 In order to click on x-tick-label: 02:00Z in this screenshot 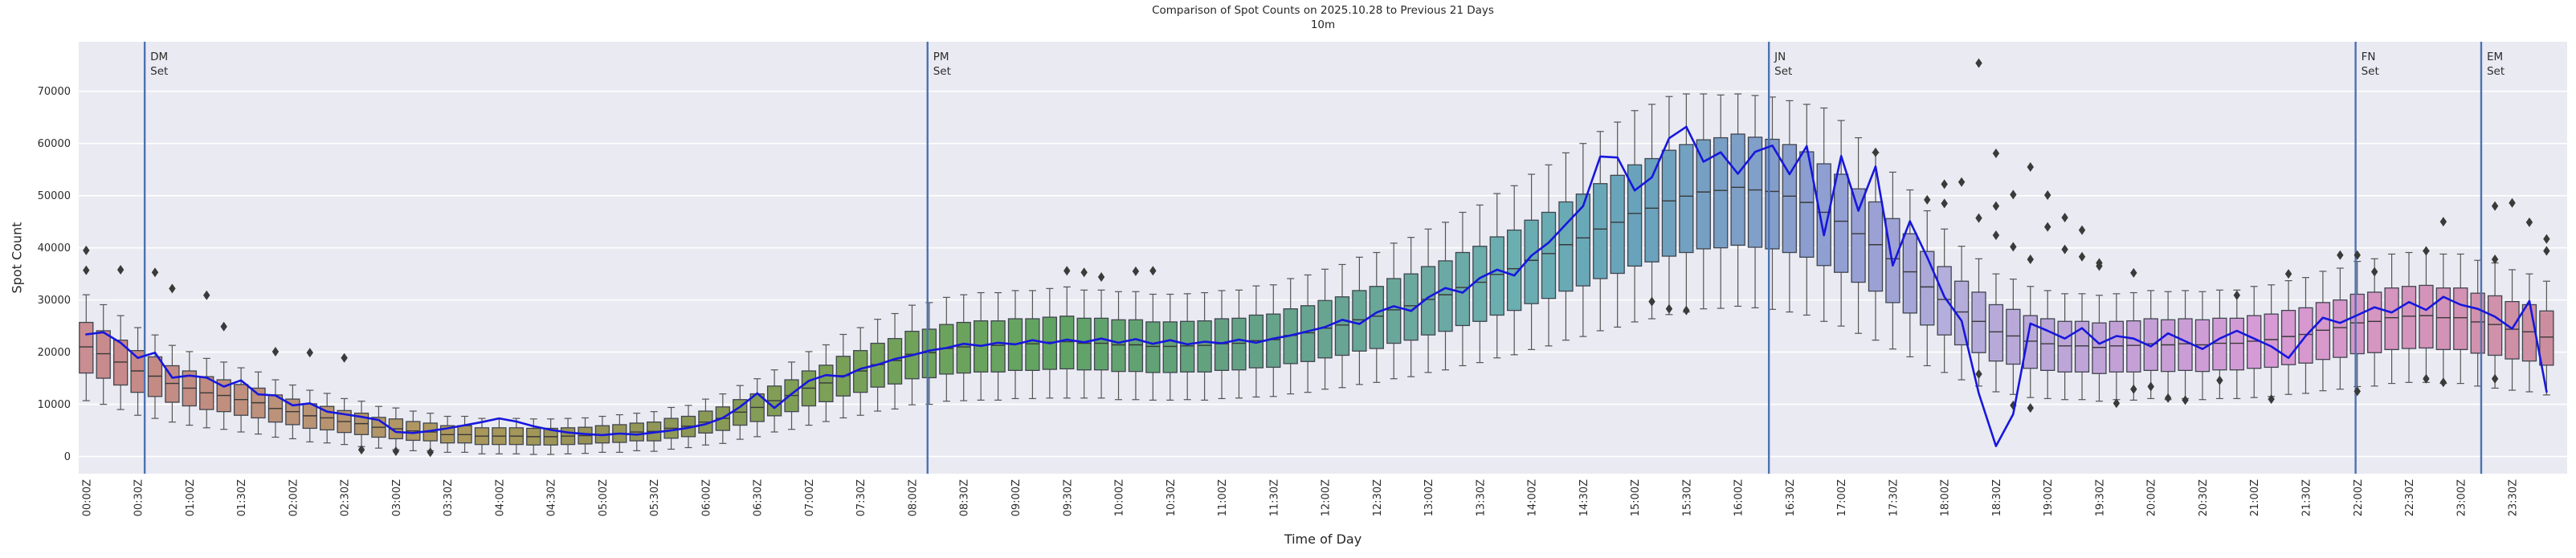, I will do `click(294, 497)`.